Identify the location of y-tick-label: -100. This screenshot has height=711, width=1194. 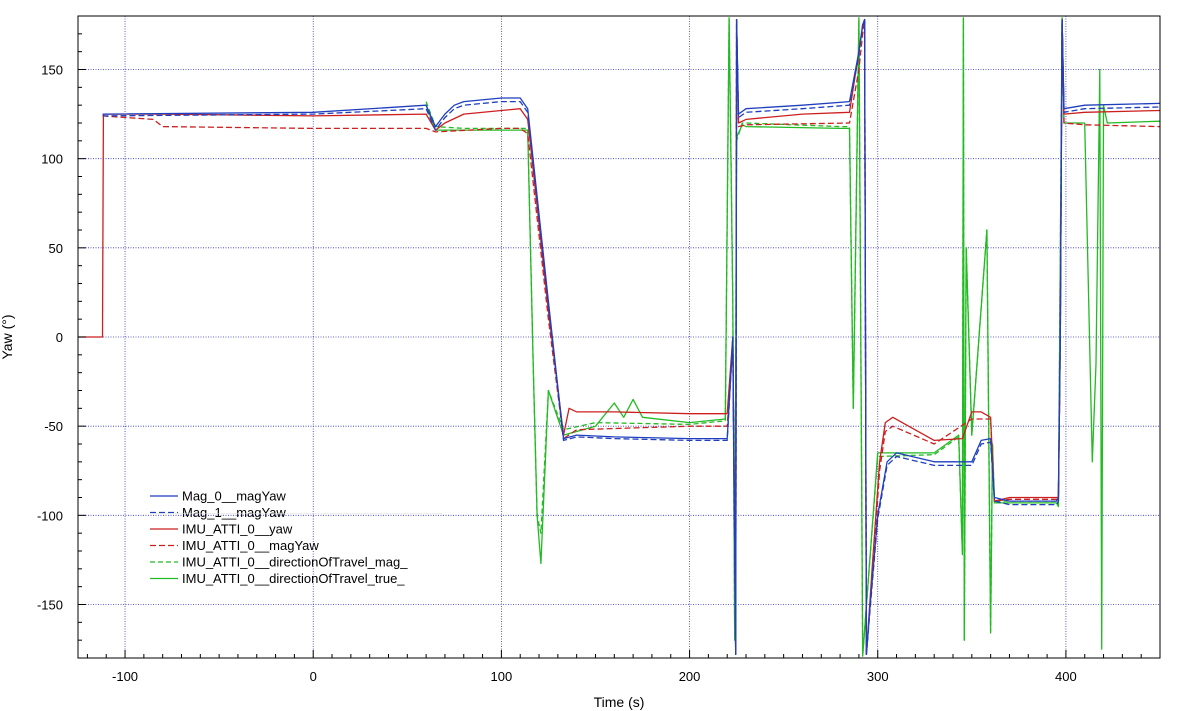
(50, 515).